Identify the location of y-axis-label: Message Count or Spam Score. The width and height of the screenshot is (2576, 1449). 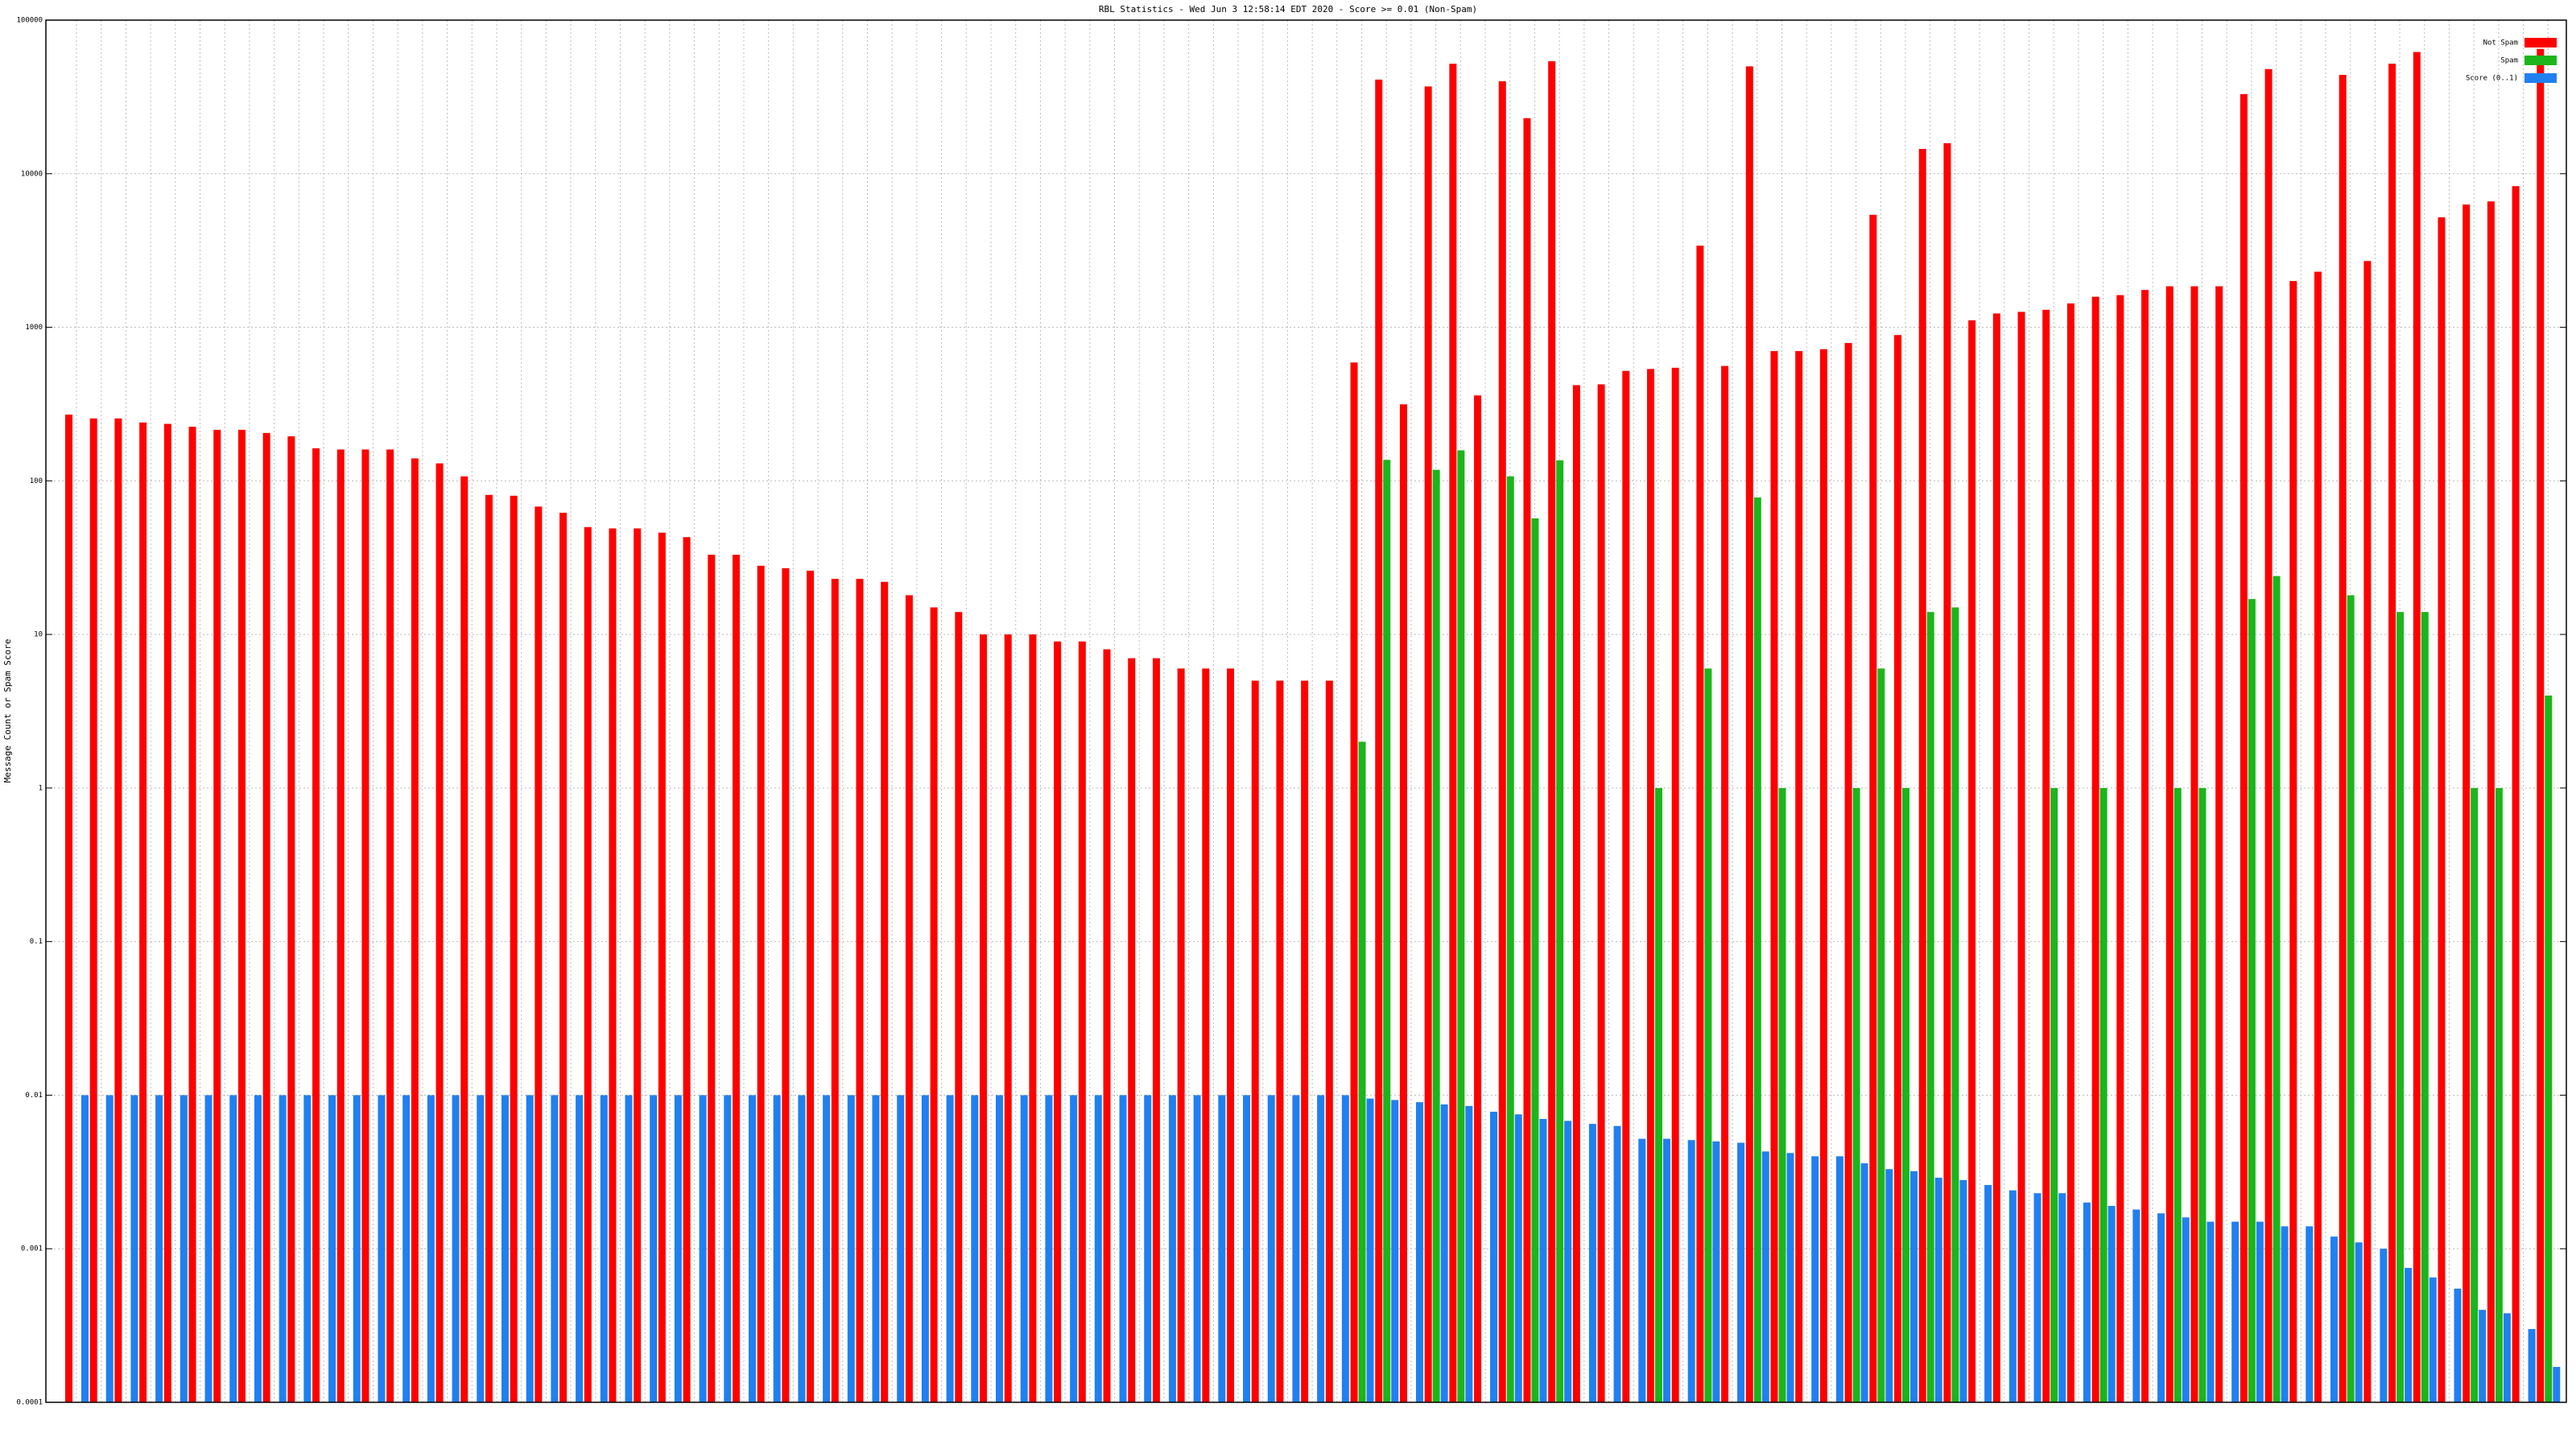
(7, 711).